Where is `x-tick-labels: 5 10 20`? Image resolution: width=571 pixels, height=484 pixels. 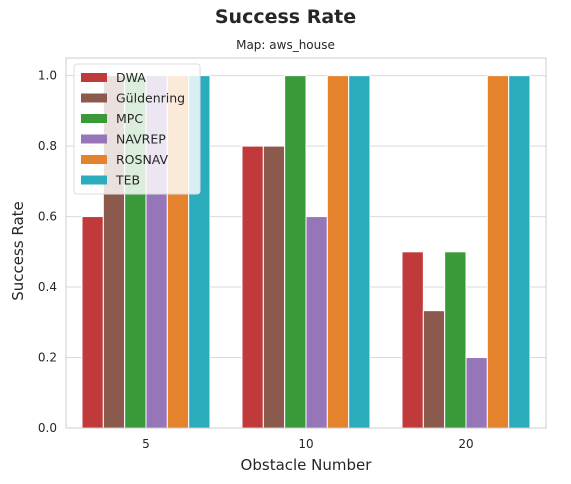
x-tick-labels: 5 10 20 is located at coordinates (307, 444).